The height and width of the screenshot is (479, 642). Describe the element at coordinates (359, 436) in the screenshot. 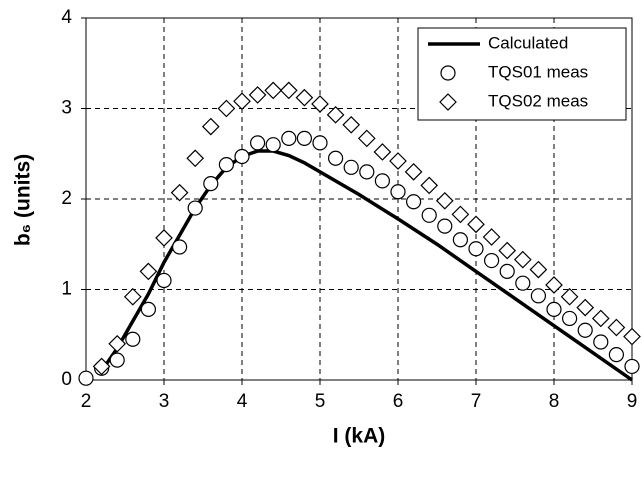

I see `x-axis-title: I (kA)` at that location.